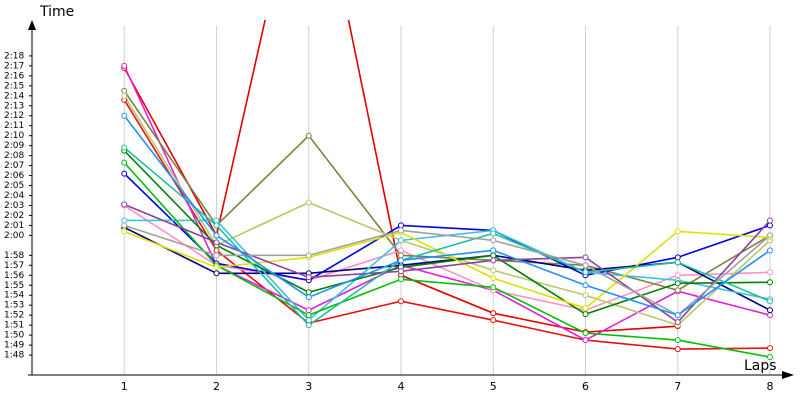  I want to click on y-tick-label: 1:50, so click(14, 336).